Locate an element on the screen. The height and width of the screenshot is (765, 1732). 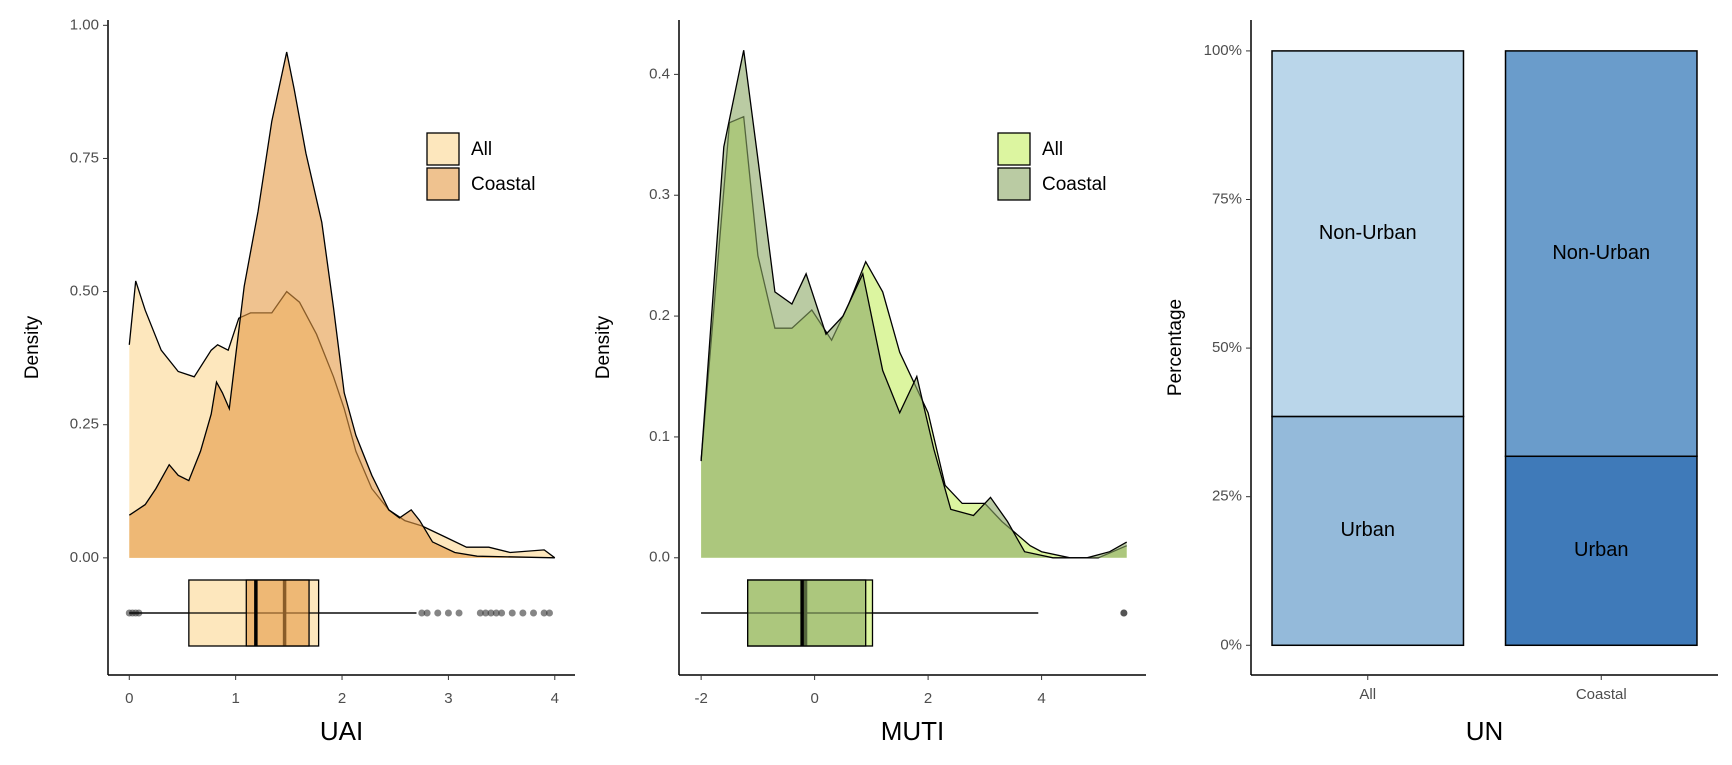
x-axis-title: UN is located at coordinates (1485, 731).